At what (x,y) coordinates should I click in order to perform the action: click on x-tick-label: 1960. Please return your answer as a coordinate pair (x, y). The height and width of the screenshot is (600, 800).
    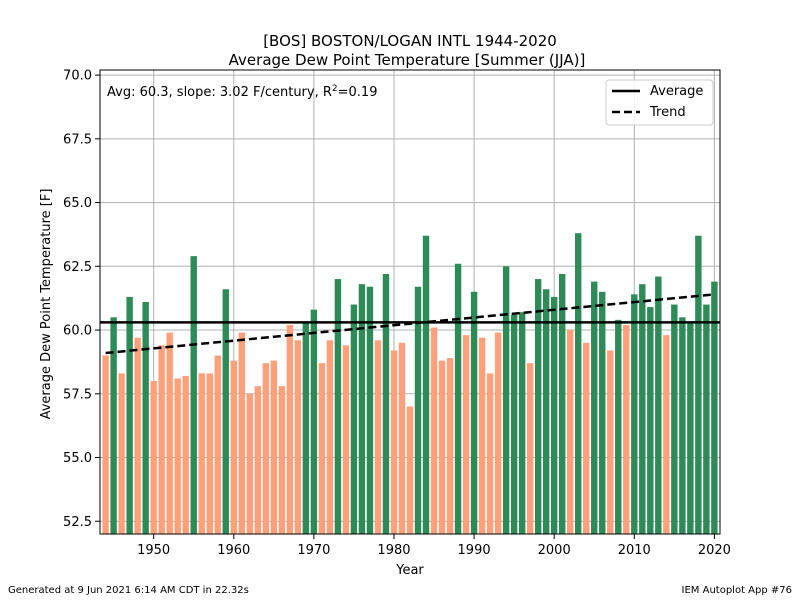
    Looking at the image, I should click on (233, 550).